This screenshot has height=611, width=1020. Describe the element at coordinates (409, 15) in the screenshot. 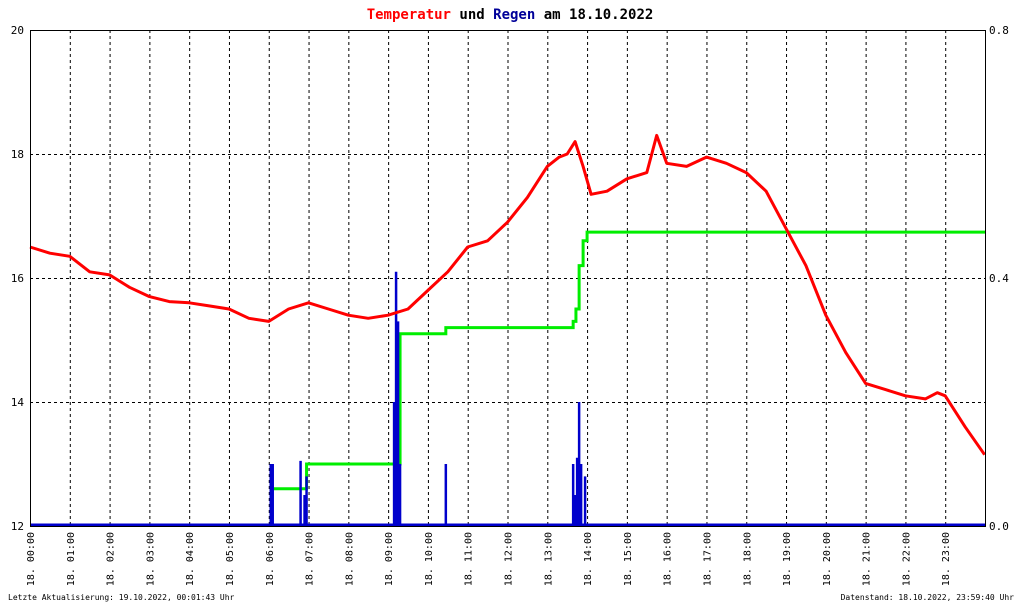

I see `title-temperature: Temperatur` at that location.